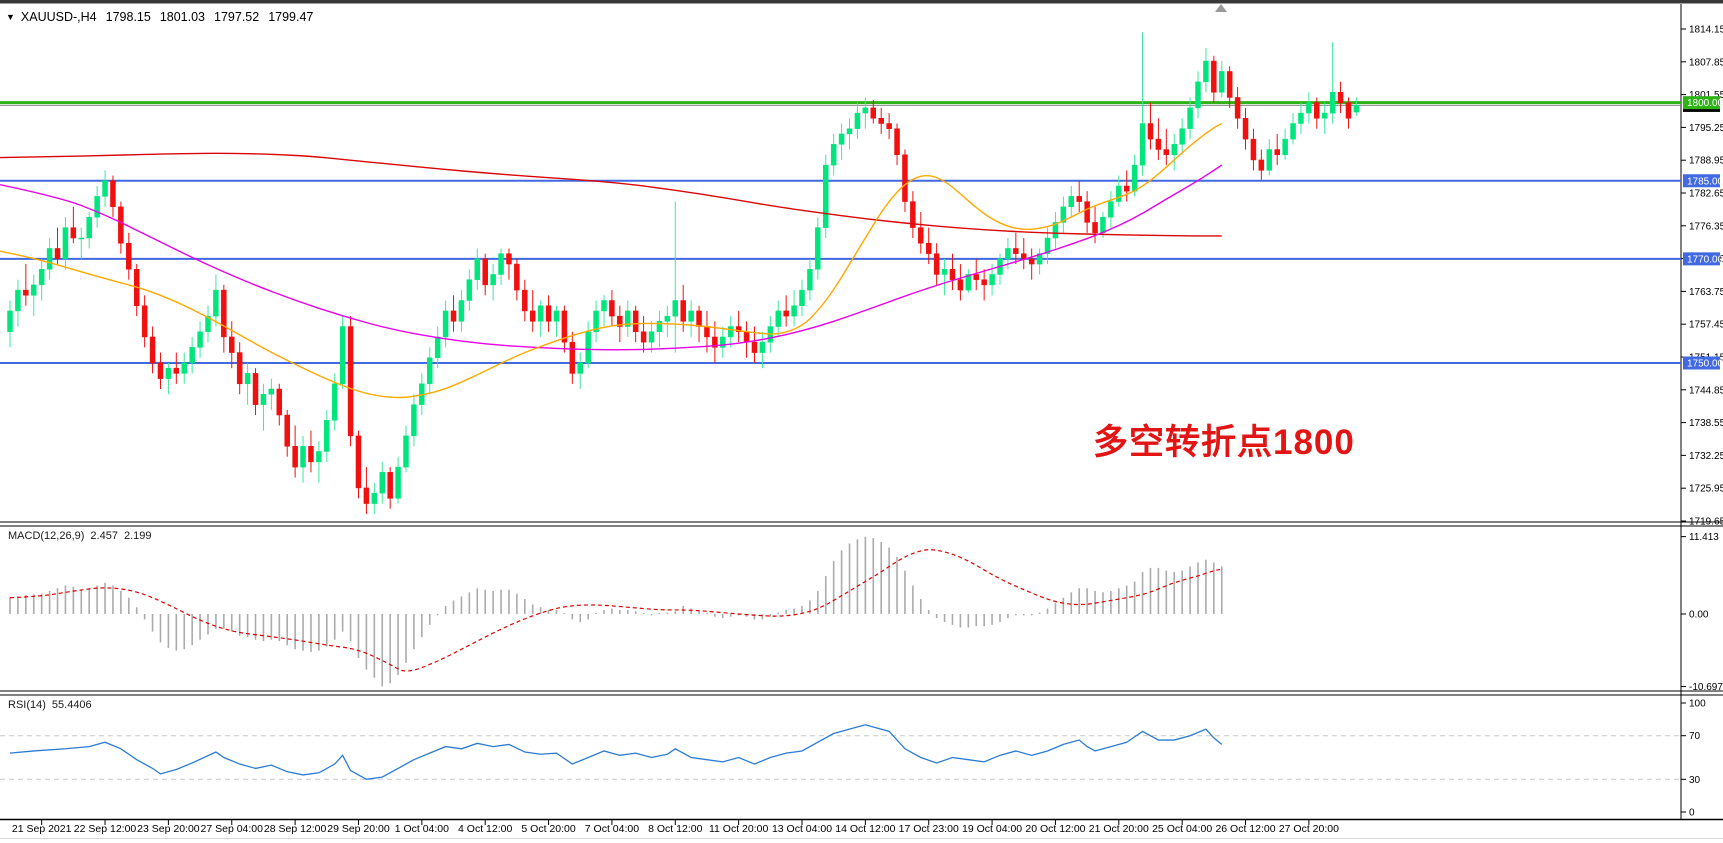  What do you see at coordinates (1309, 829) in the screenshot?
I see `time-axis-label: 27 Oct 20:00` at bounding box center [1309, 829].